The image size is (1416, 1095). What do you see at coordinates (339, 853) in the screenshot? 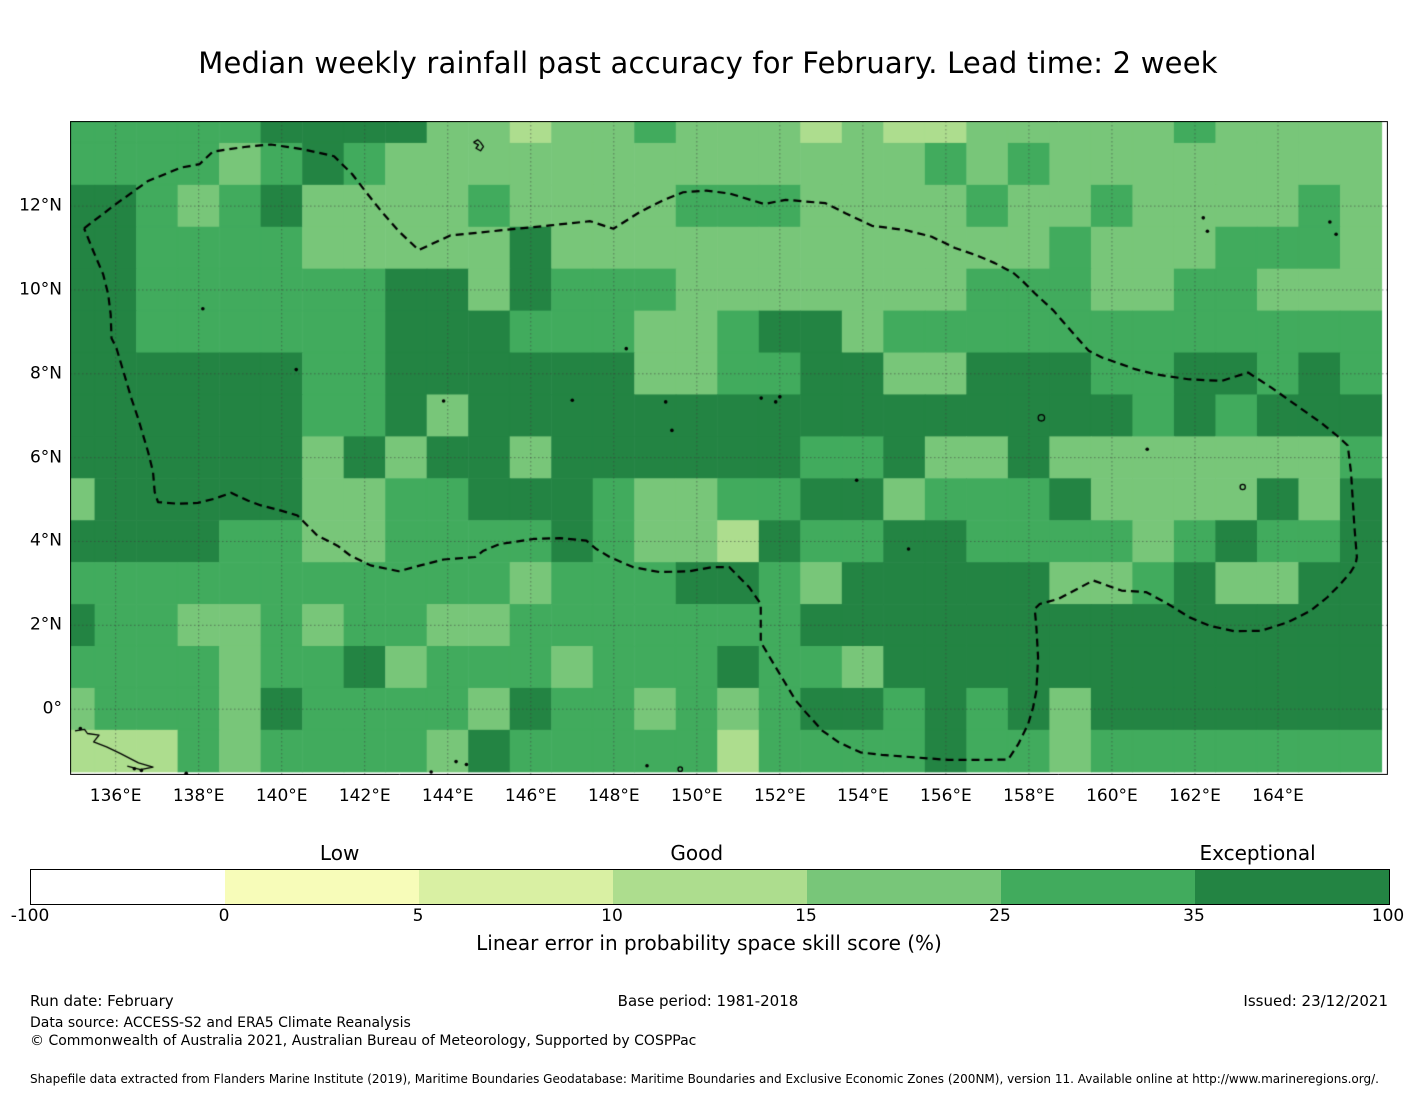
I see `colorbar-category-label: Low` at bounding box center [339, 853].